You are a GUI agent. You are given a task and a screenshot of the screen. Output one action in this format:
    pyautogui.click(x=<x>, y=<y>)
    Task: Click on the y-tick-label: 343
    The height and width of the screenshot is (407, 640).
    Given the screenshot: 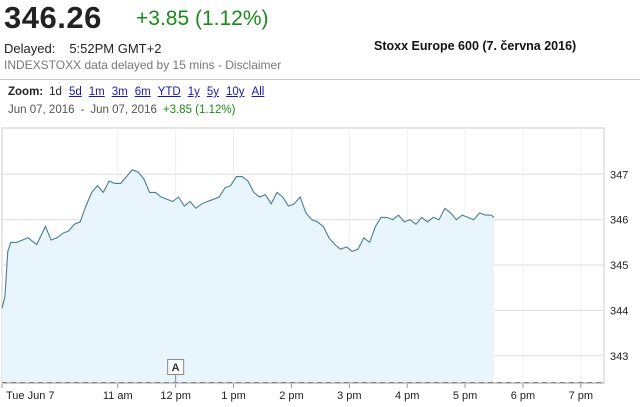 What is the action you would take?
    pyautogui.click(x=619, y=357)
    